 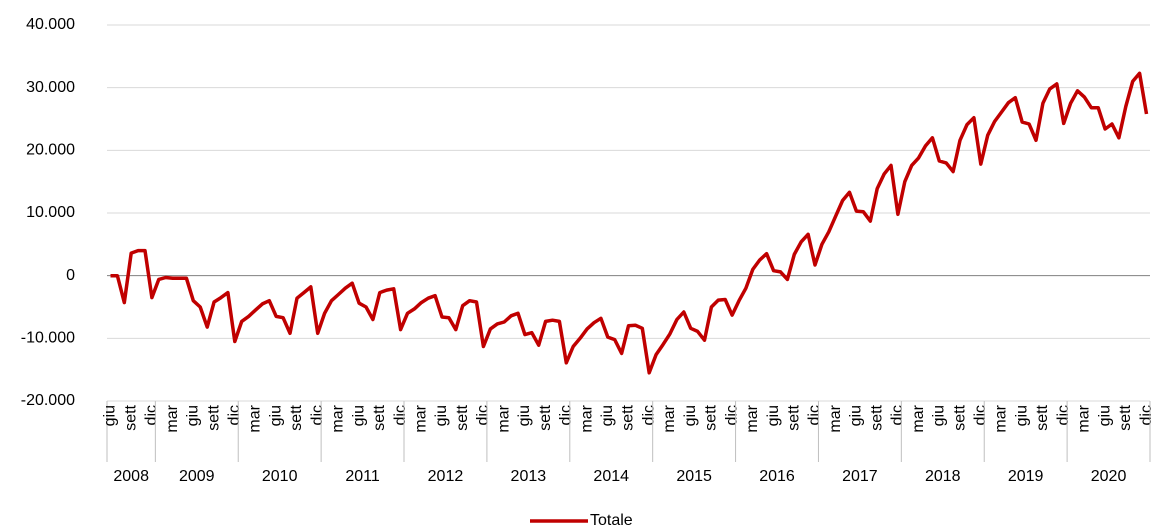 I want to click on year-label: 2014, so click(x=611, y=476).